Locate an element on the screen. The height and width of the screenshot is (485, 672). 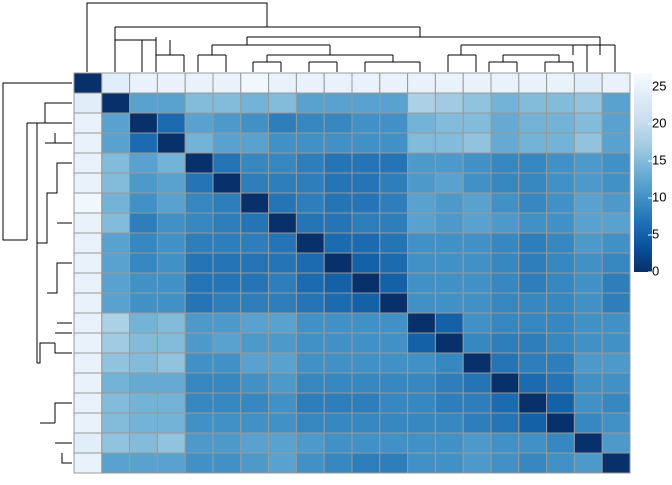
column-dendrogram is located at coordinates (351, 37).